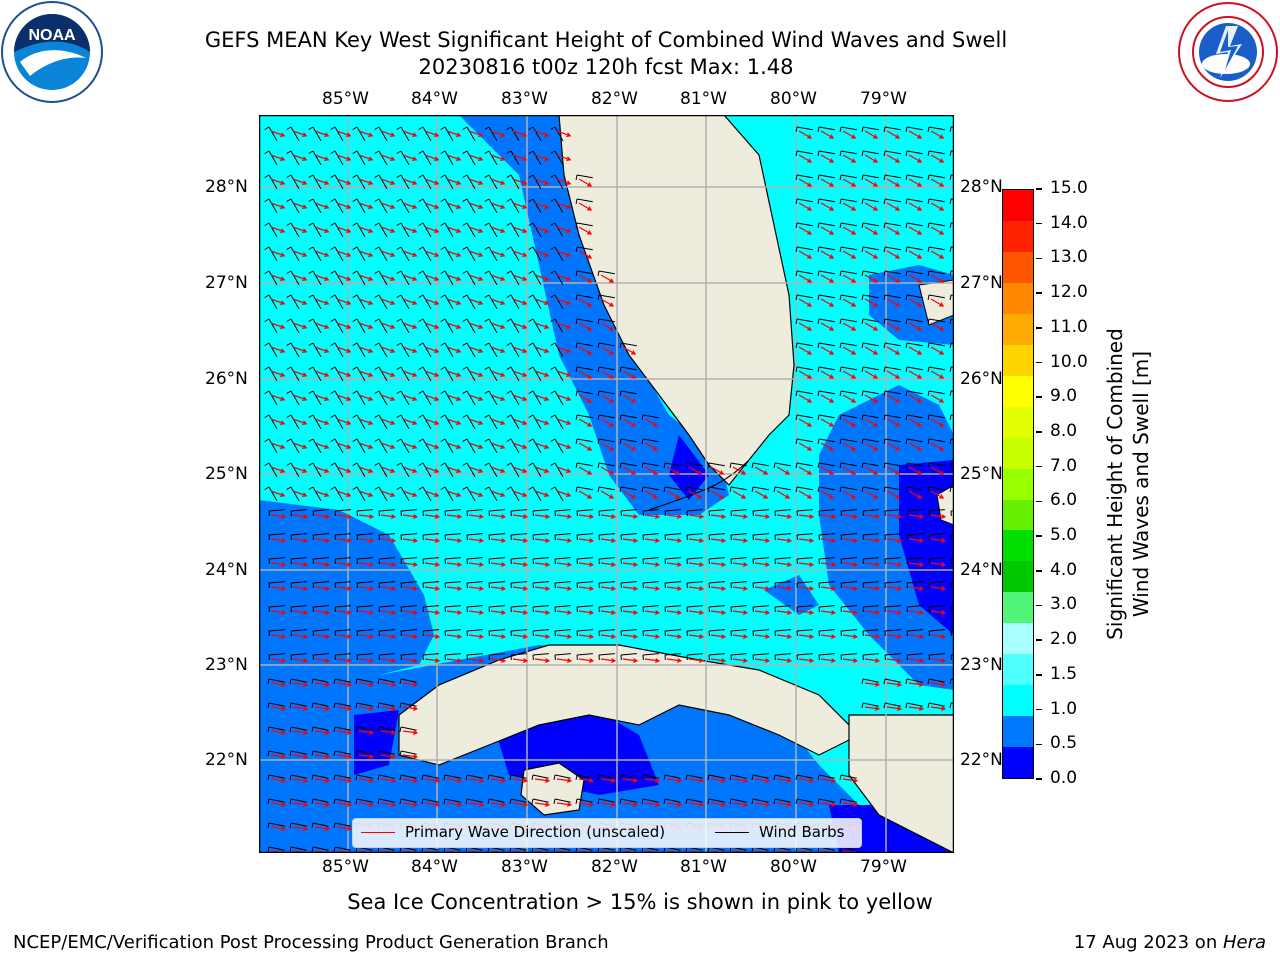 The image size is (1280, 960). Describe the element at coordinates (378, 832) in the screenshot. I see `red-line-icon` at that location.